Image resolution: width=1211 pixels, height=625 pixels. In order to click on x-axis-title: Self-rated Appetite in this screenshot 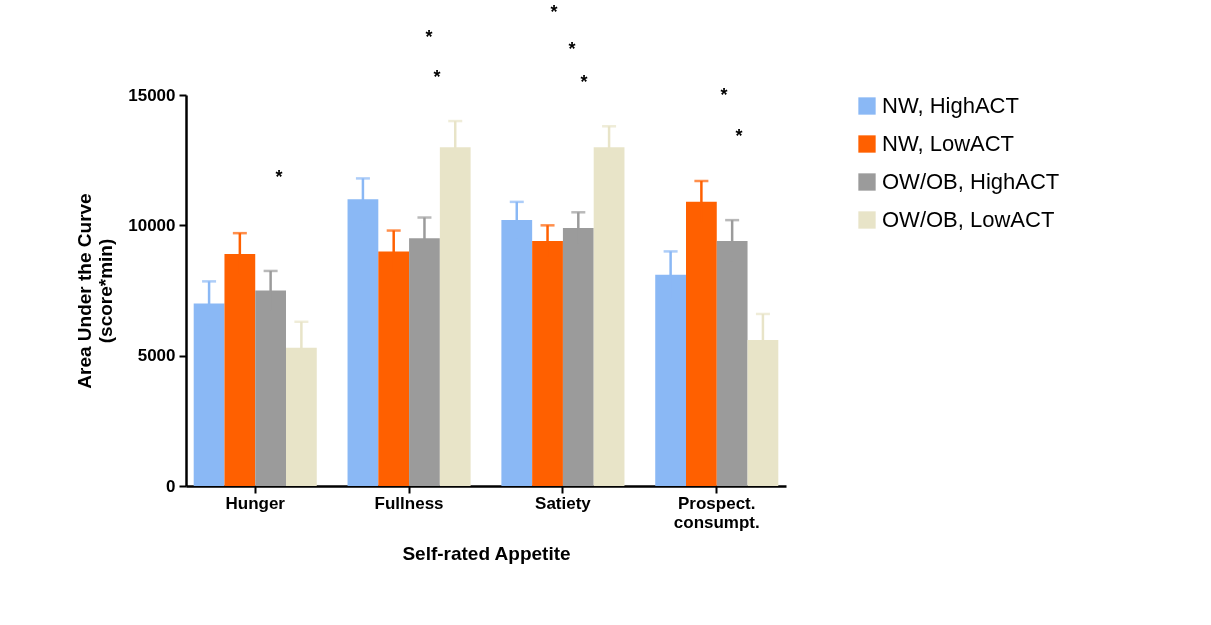, I will do `click(486, 553)`.